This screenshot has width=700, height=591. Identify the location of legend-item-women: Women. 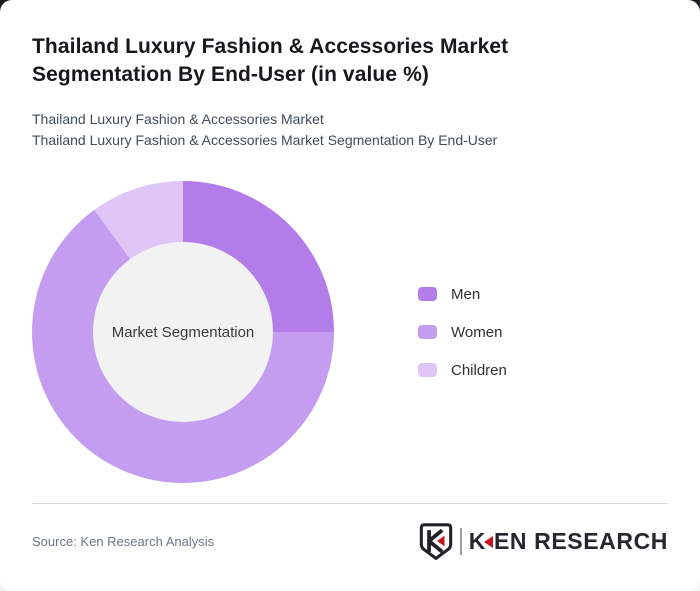
(462, 332).